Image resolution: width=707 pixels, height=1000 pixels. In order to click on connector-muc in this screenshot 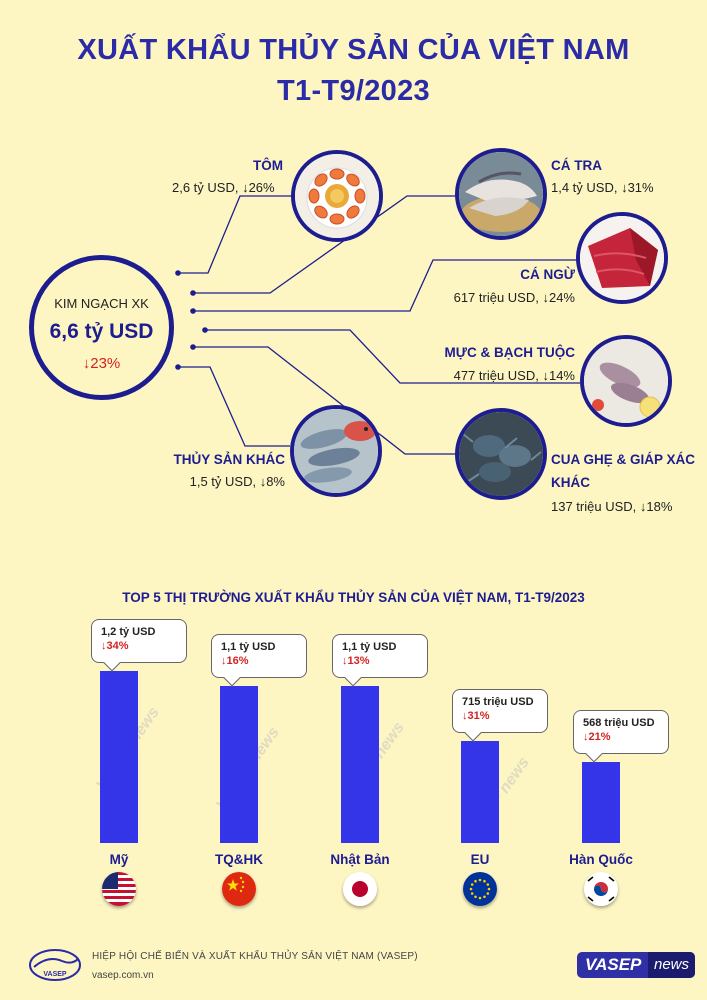, I will do `click(392, 356)`.